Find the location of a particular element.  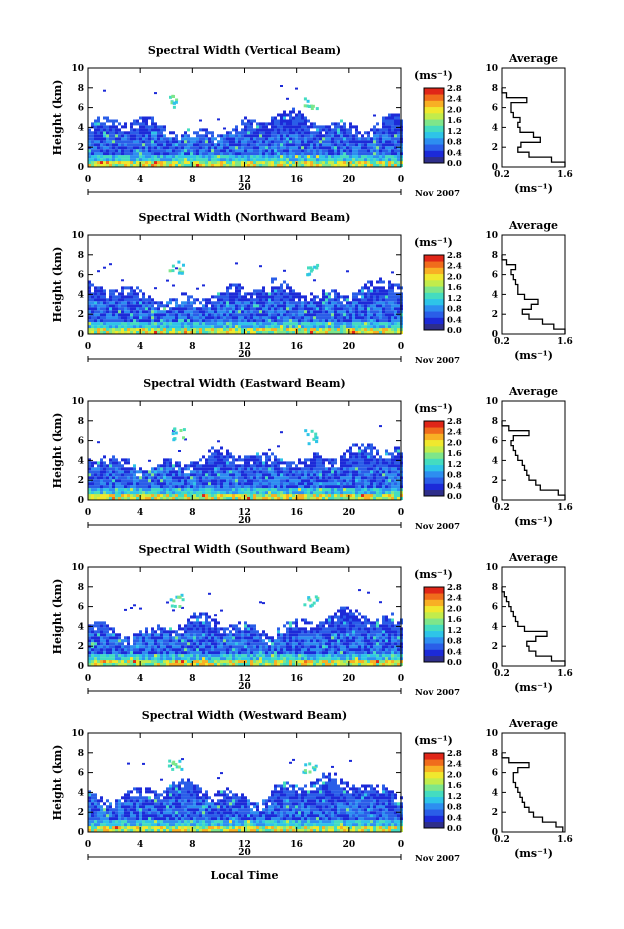

colorbar-segment is located at coordinates (434, 455).